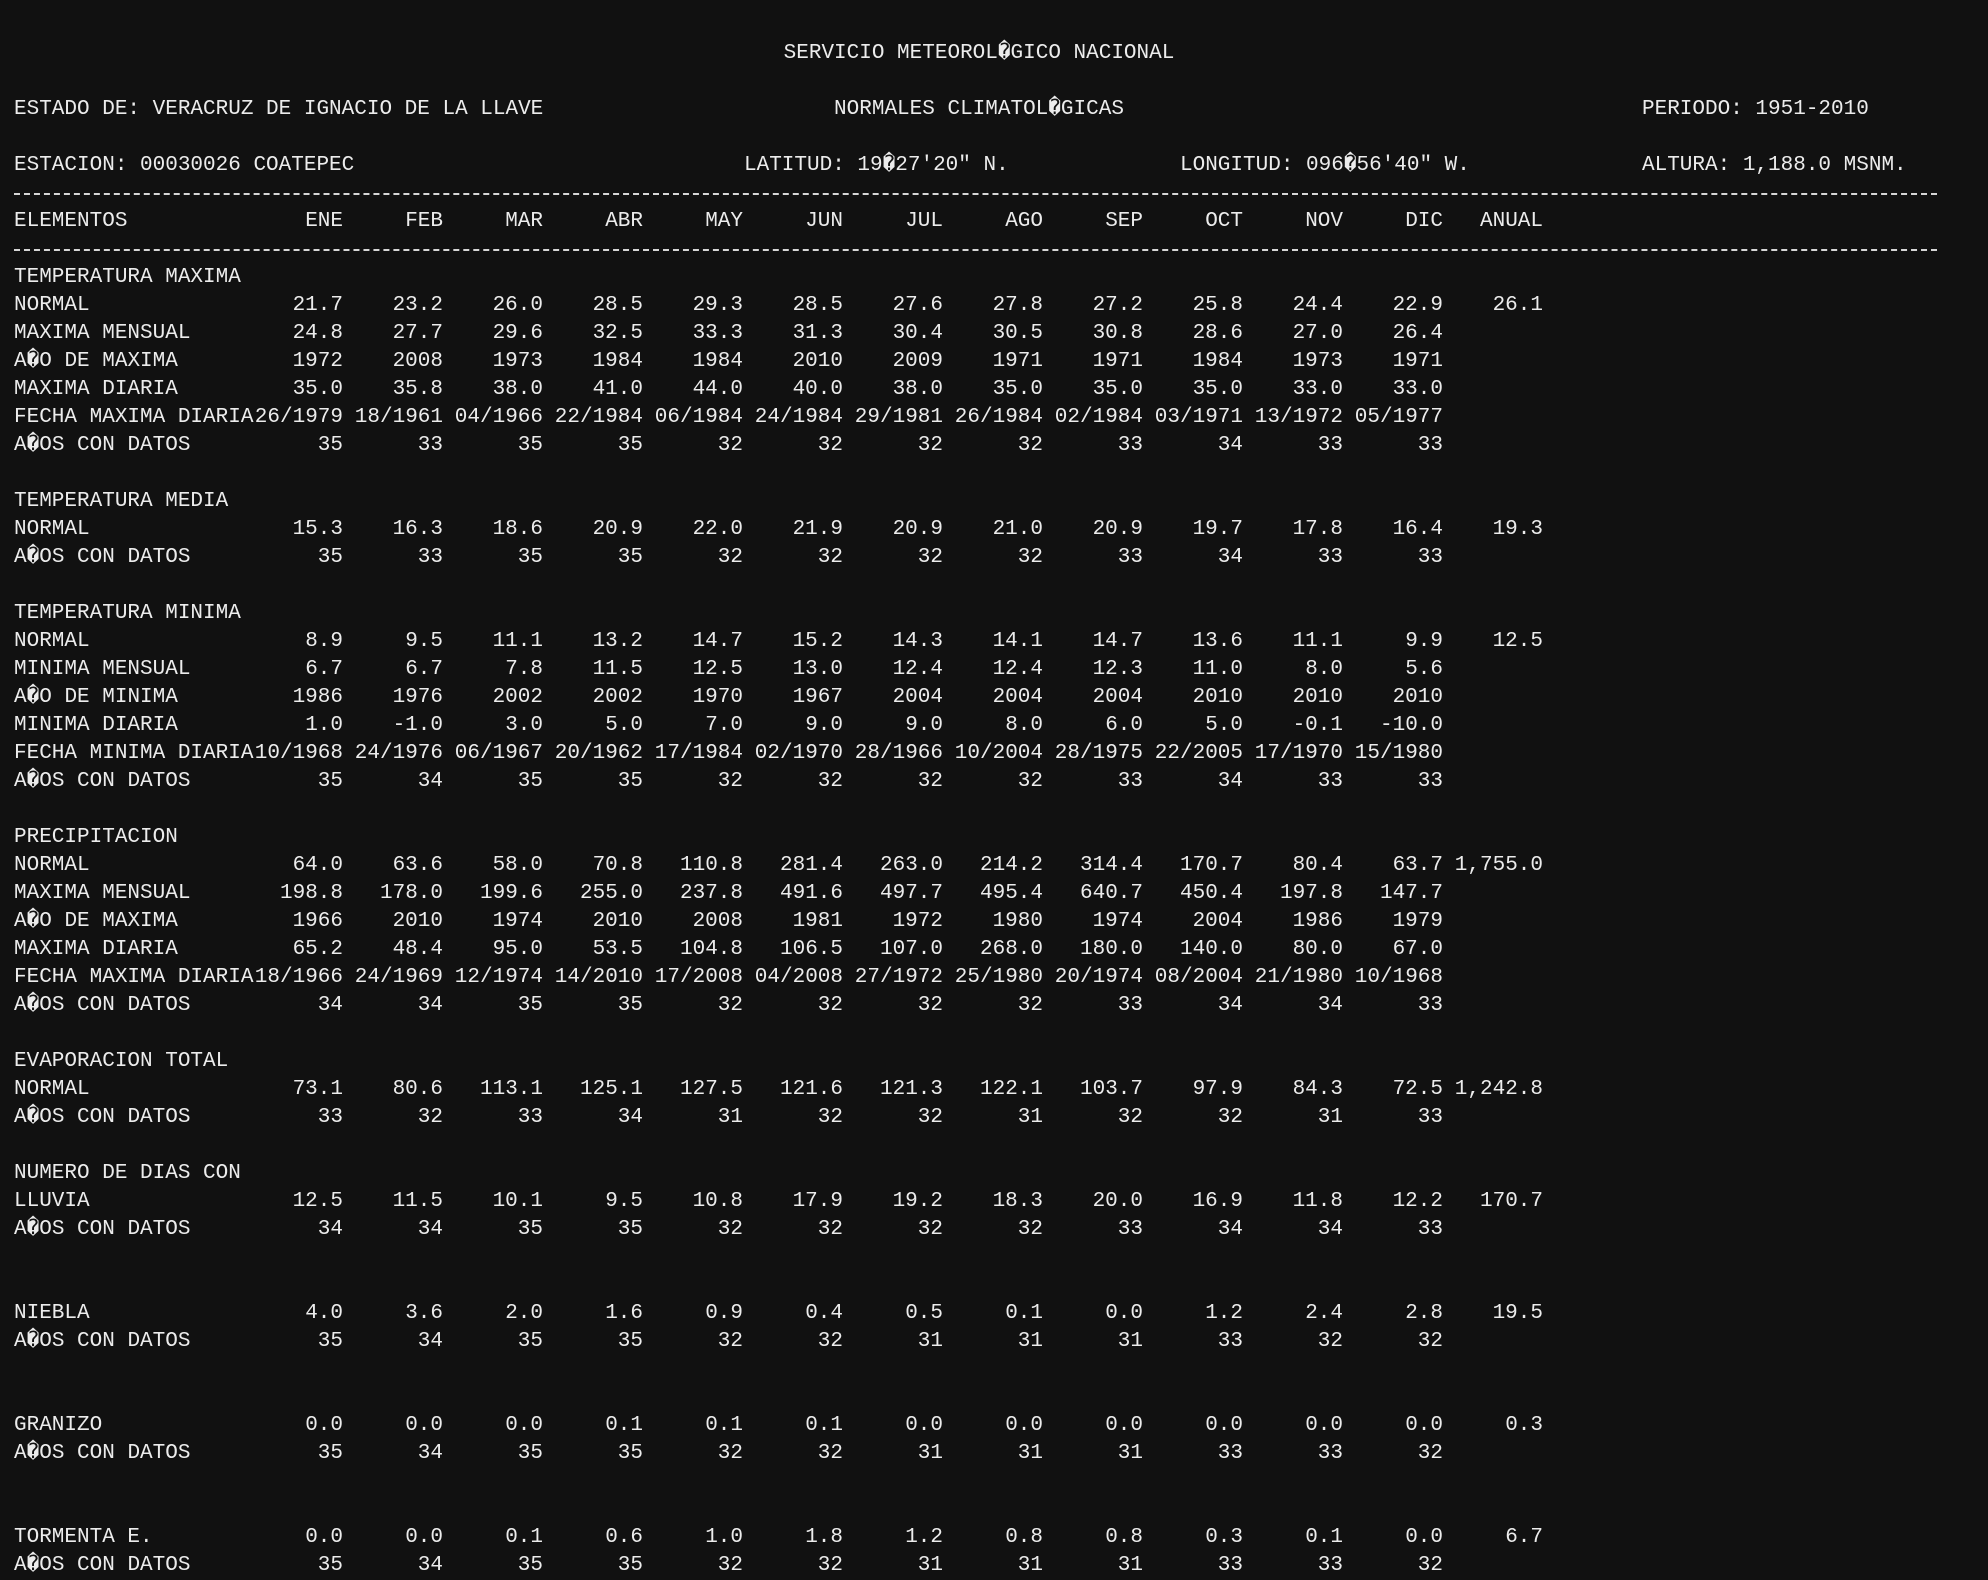  What do you see at coordinates (1317, 641) in the screenshot?
I see `table-cell: 11.1` at bounding box center [1317, 641].